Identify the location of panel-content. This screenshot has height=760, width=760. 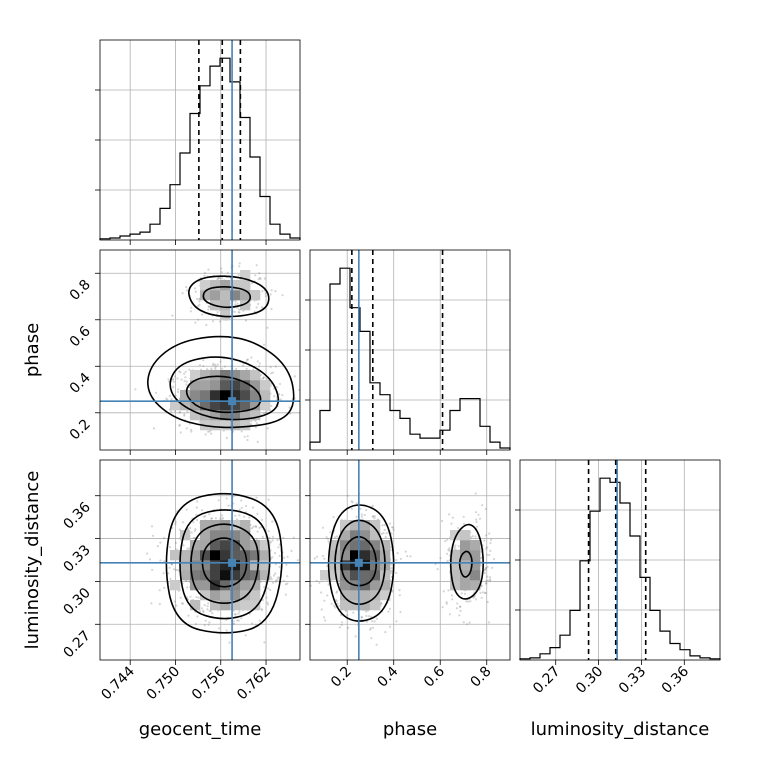
(200, 353).